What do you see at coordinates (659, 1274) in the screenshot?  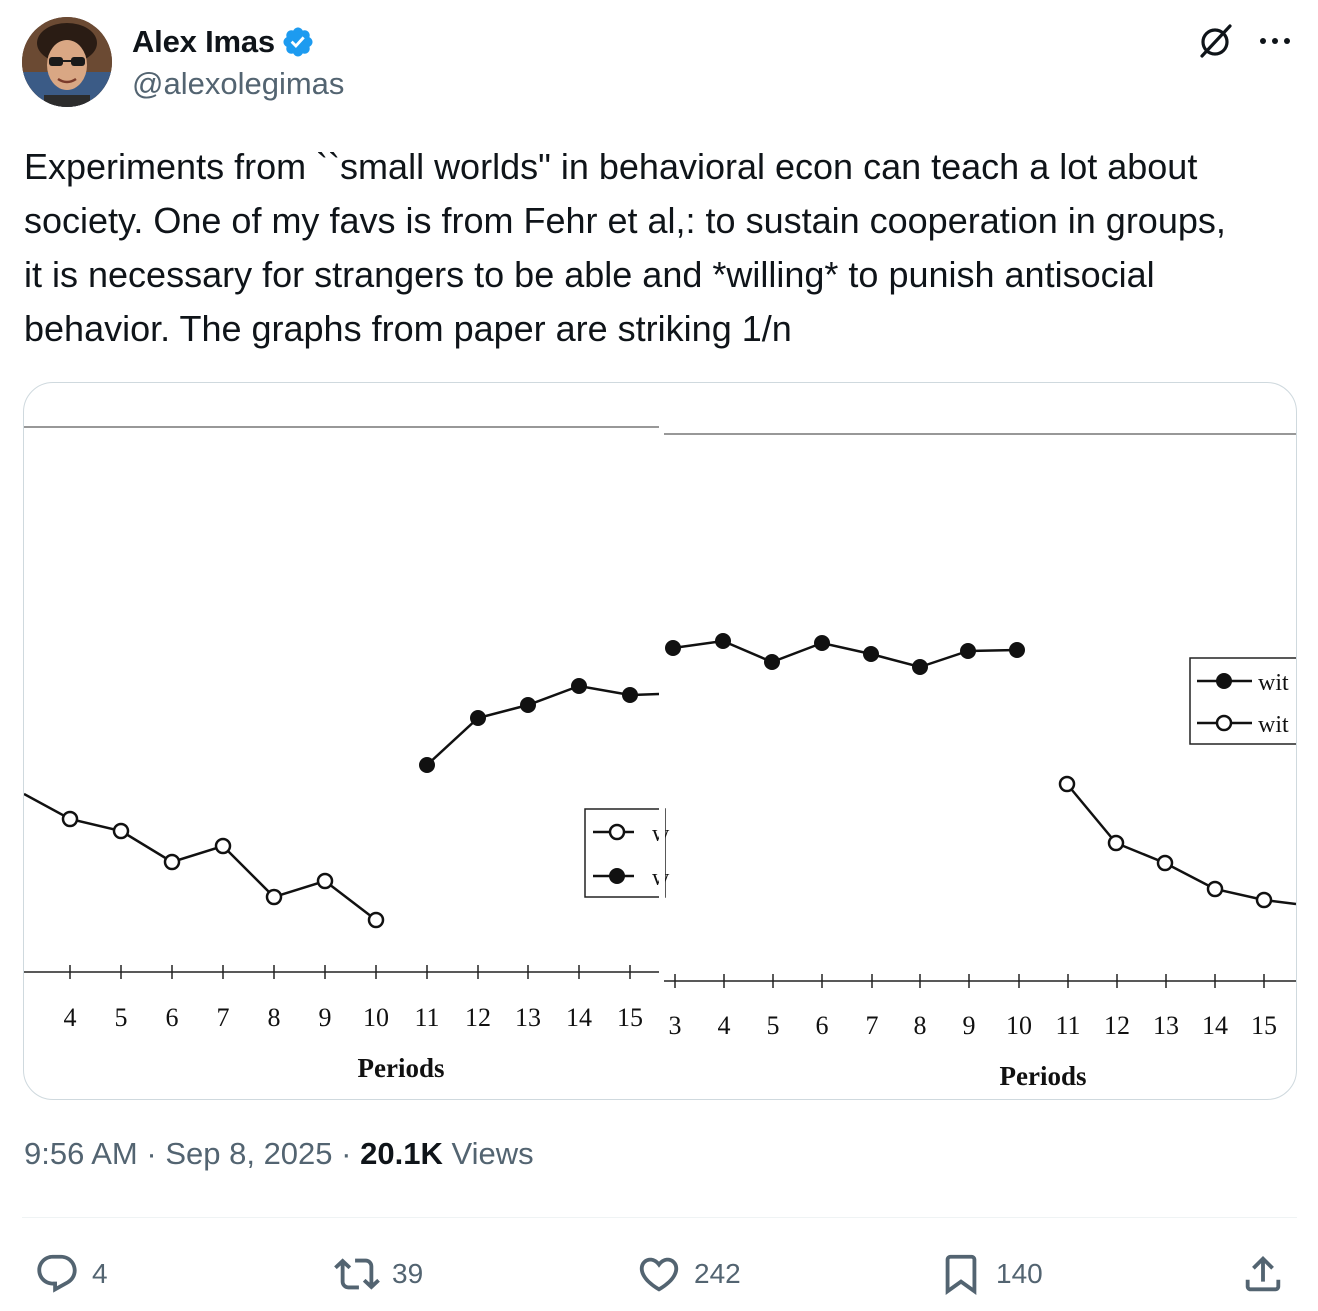 I see `heart-icon` at bounding box center [659, 1274].